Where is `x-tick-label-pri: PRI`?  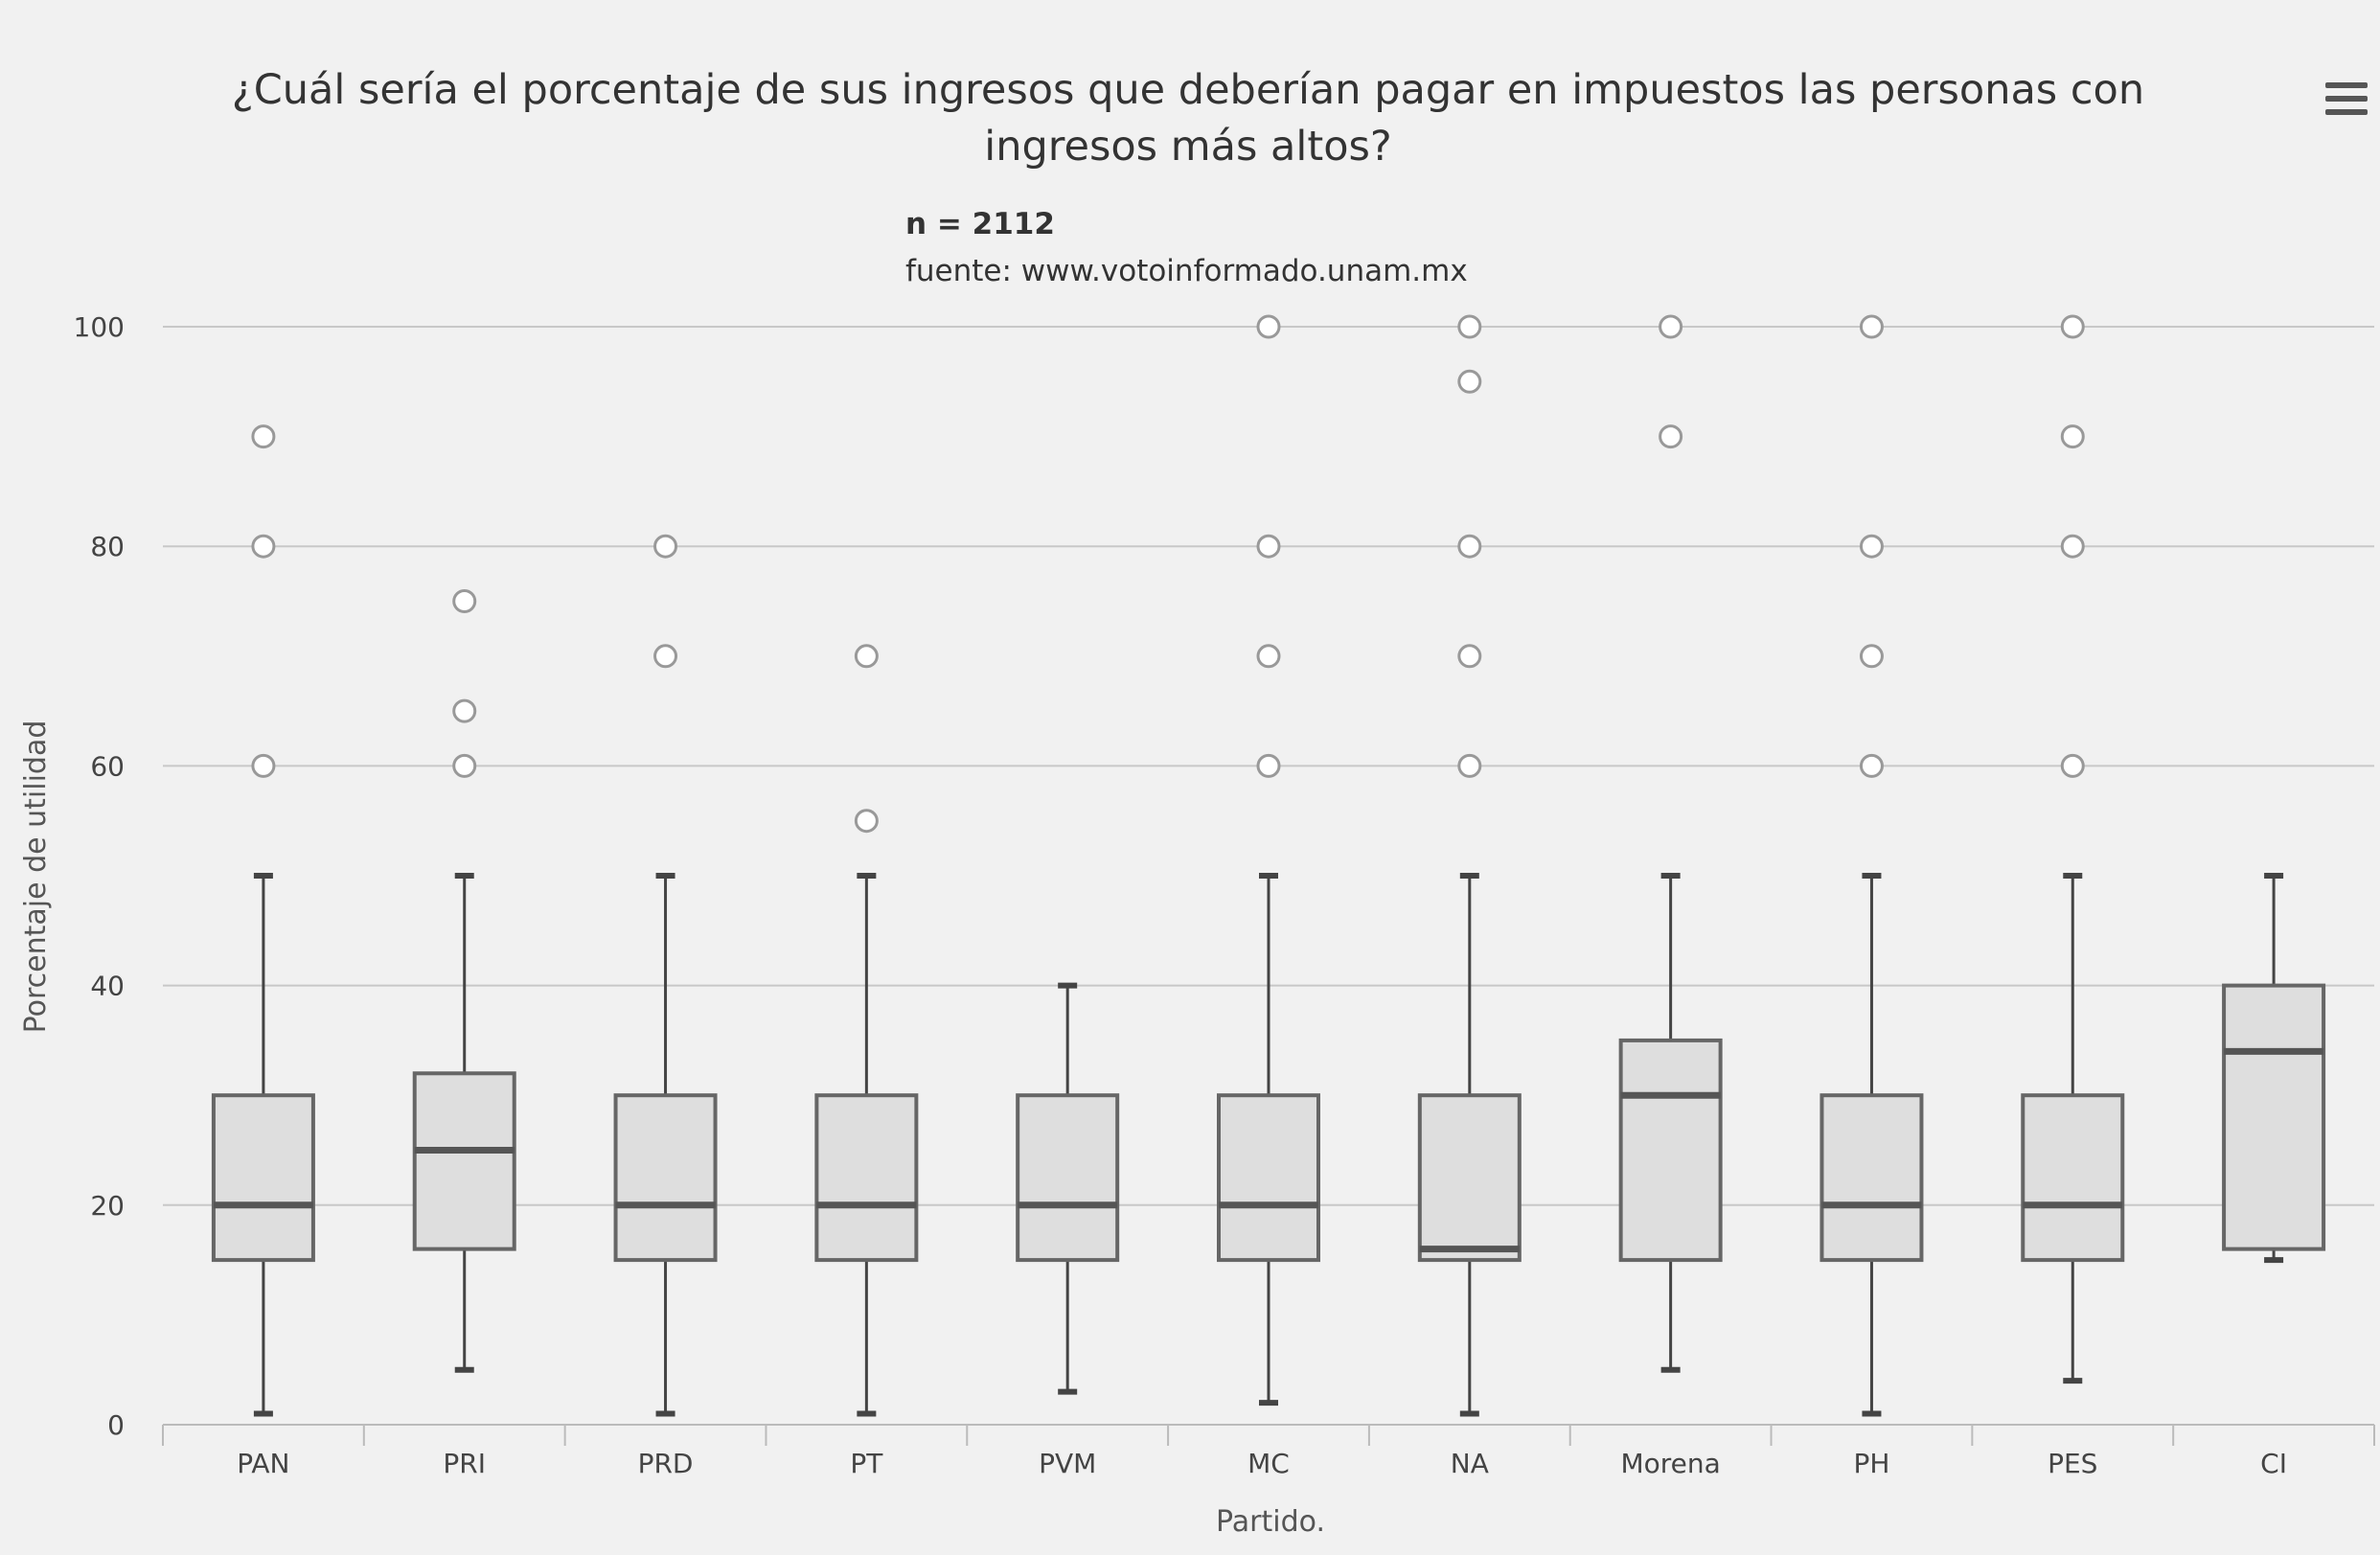 x-tick-label-pri: PRI is located at coordinates (465, 1463).